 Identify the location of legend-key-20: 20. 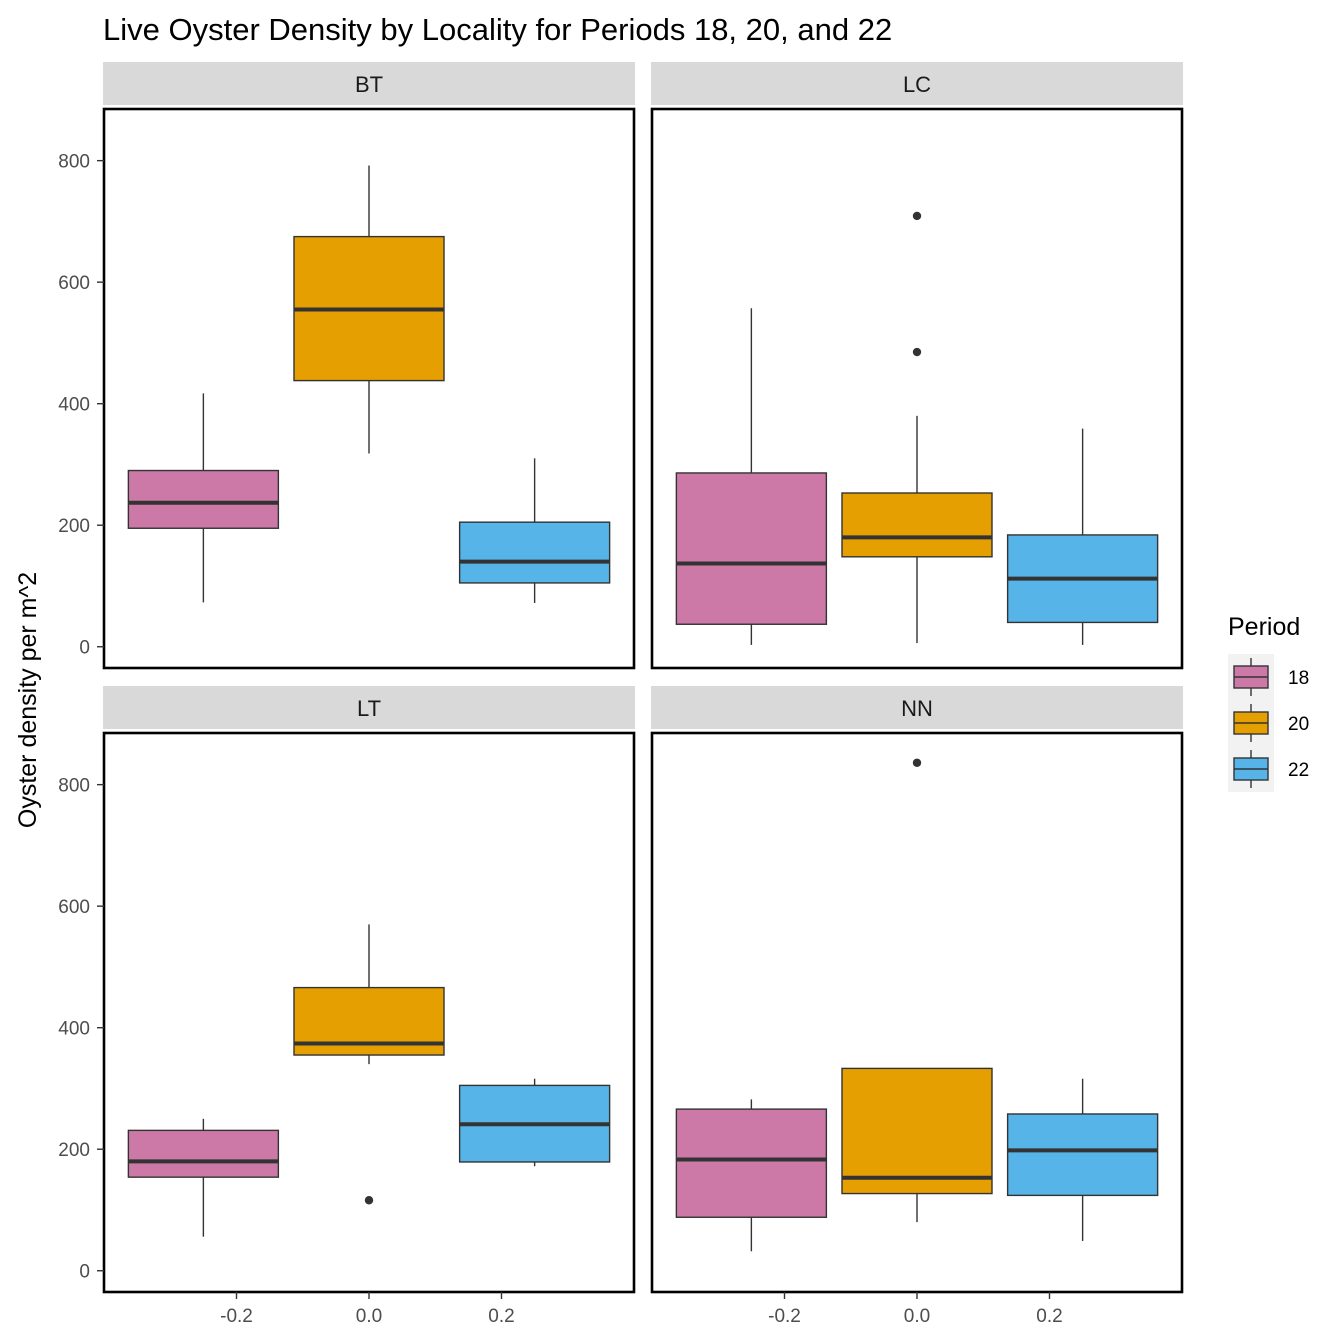
(1271, 723).